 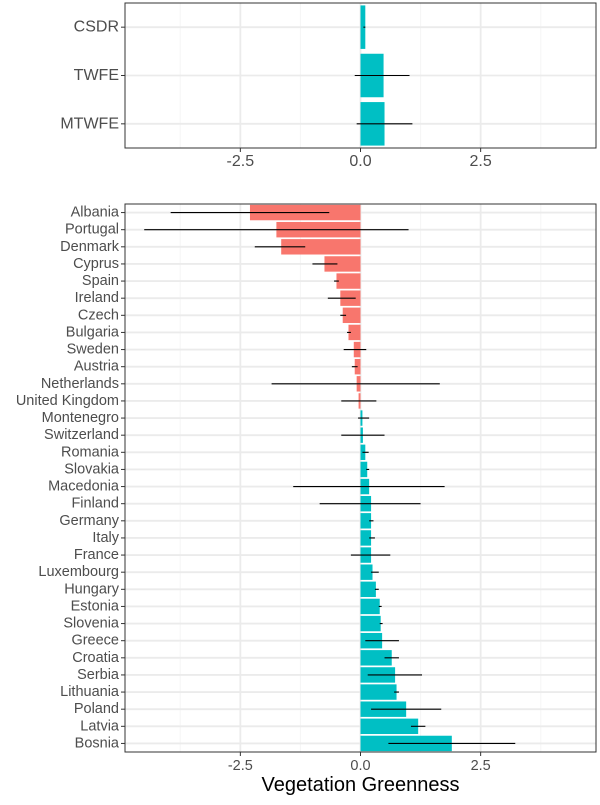 What do you see at coordinates (90, 692) in the screenshot?
I see `country-label: Lithuania` at bounding box center [90, 692].